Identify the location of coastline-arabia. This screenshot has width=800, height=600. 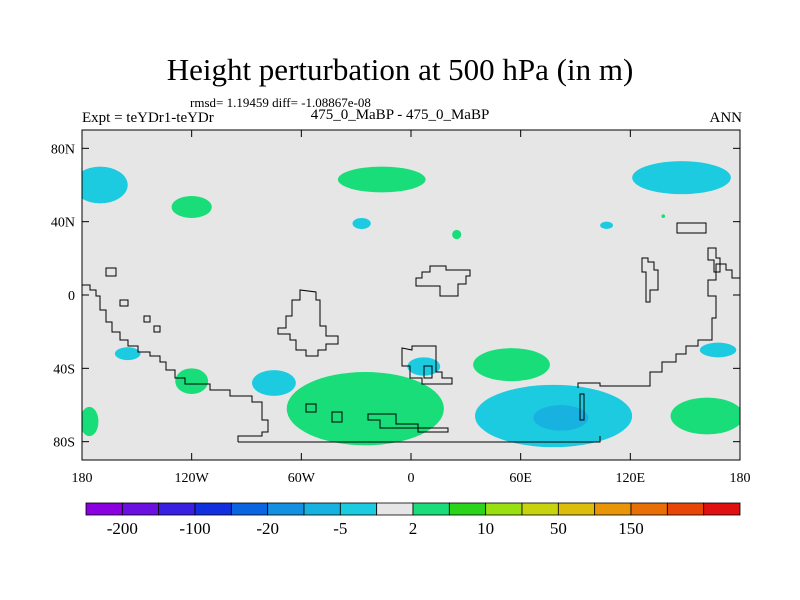
(443, 281).